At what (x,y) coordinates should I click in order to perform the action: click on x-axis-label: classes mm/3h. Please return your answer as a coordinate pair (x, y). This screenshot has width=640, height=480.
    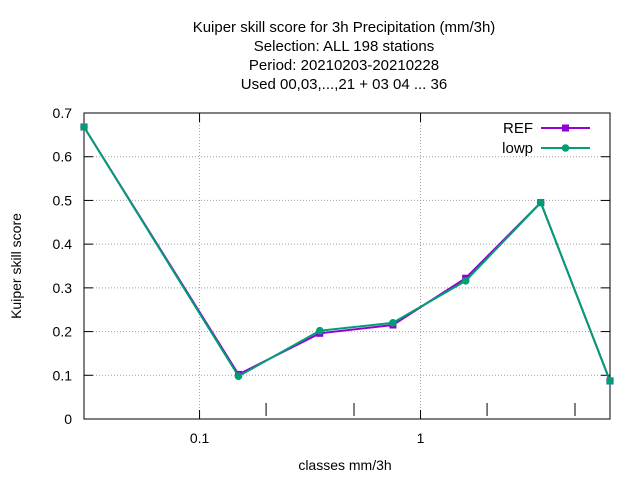
    Looking at the image, I should click on (344, 465).